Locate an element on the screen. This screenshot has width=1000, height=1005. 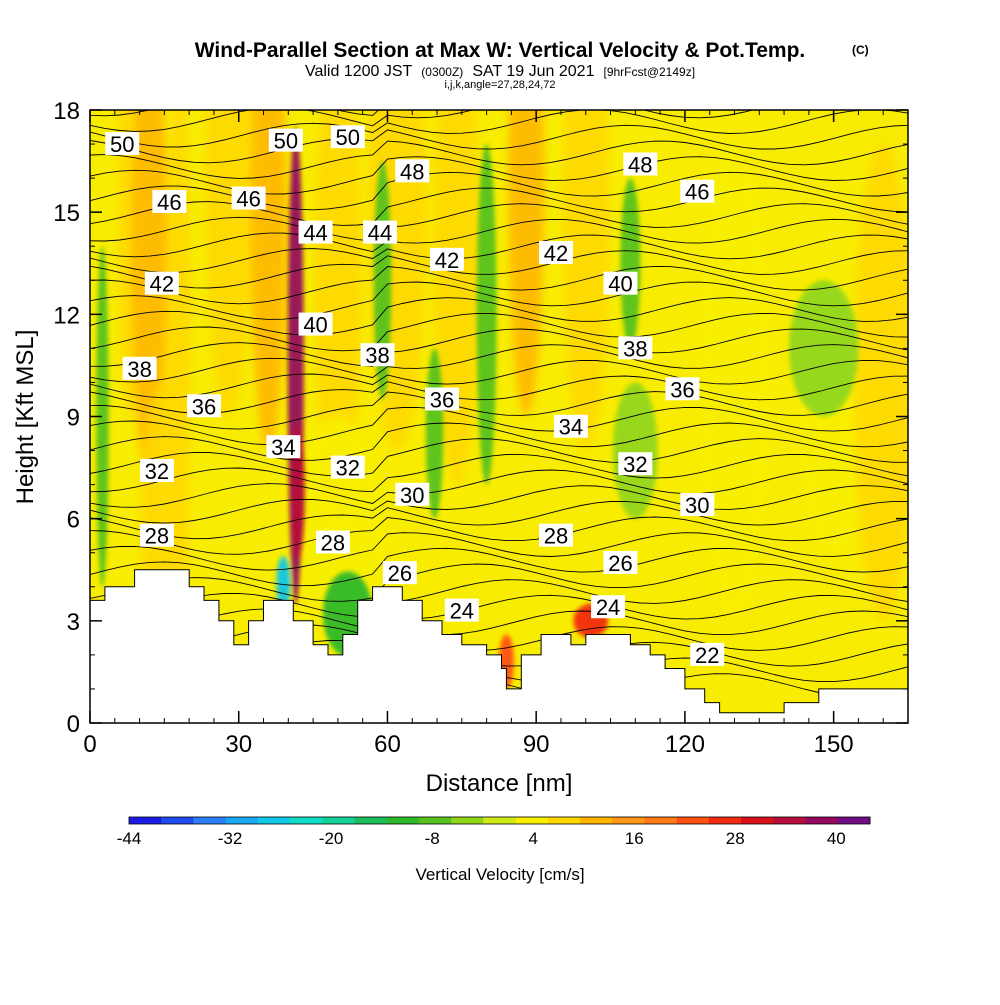
theta-label: 48 is located at coordinates (412, 171).